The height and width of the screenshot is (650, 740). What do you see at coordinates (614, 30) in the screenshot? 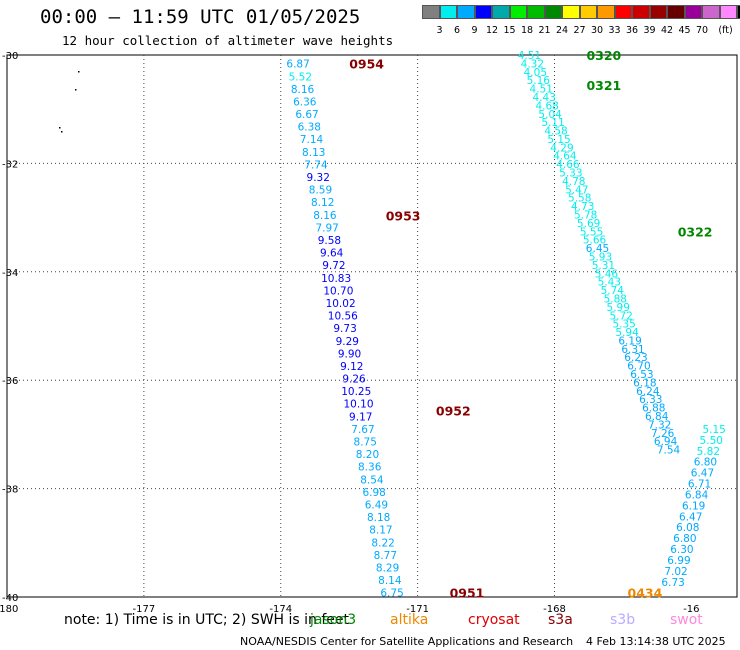
I see `colorbar-label: 33` at bounding box center [614, 30].